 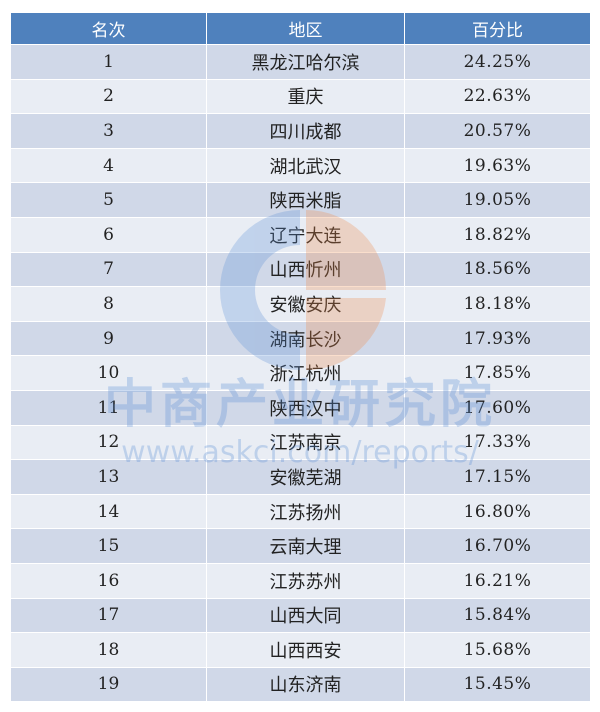 What do you see at coordinates (305, 338) in the screenshot?
I see `region-cell: 湖南长沙` at bounding box center [305, 338].